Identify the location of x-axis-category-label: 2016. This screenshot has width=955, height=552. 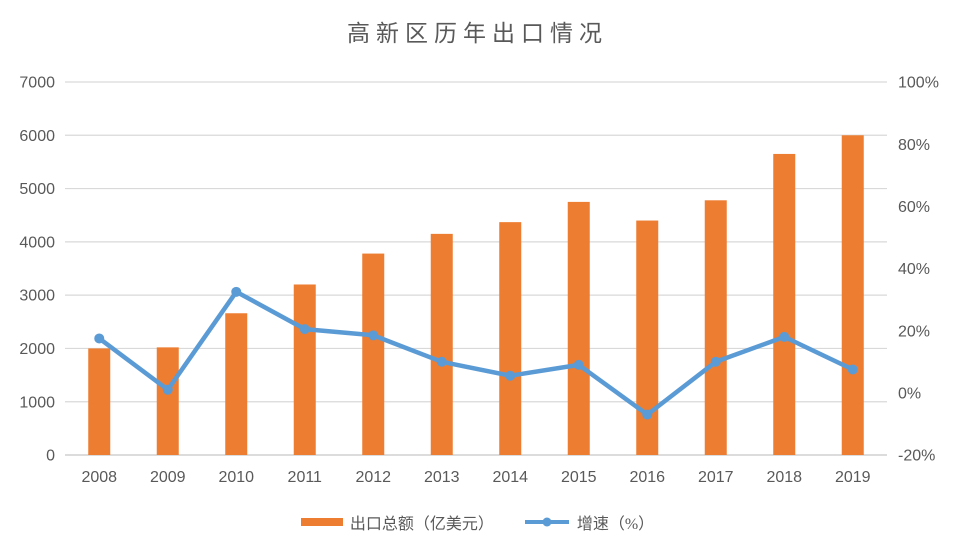
(647, 477).